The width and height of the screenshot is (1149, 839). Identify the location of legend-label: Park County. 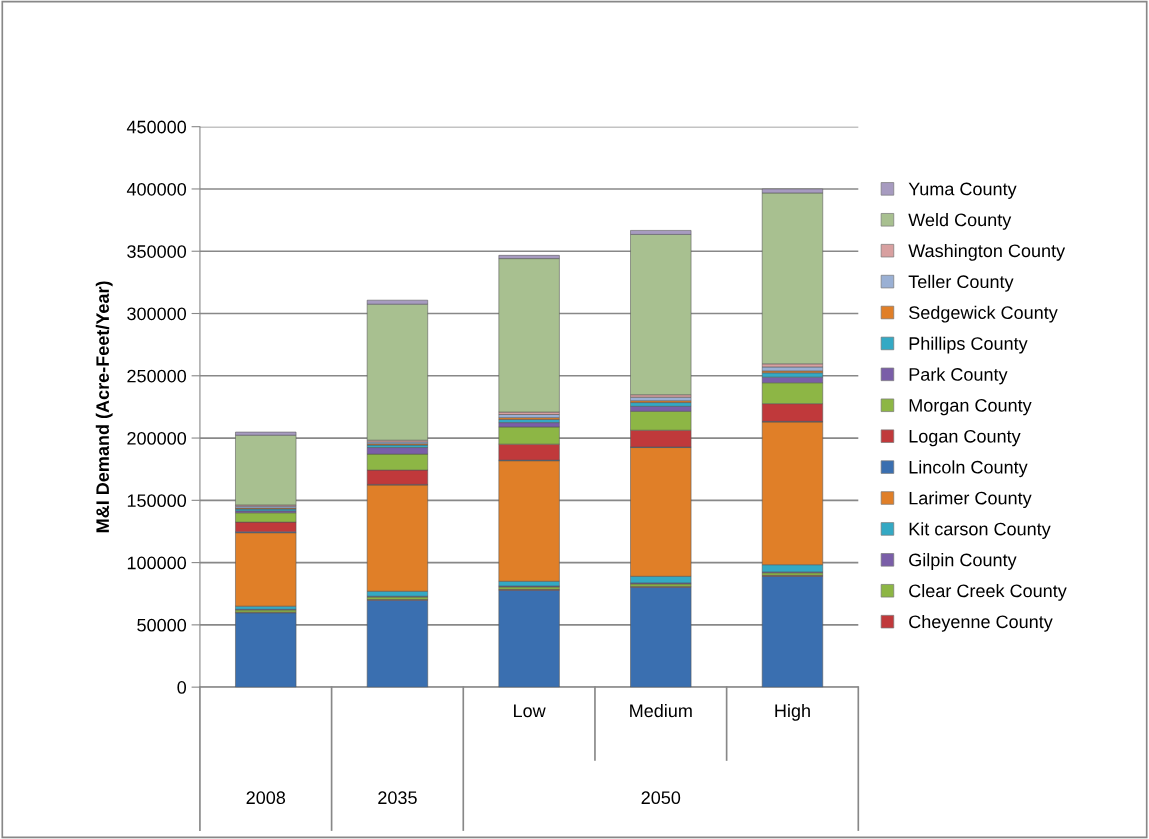
(958, 376).